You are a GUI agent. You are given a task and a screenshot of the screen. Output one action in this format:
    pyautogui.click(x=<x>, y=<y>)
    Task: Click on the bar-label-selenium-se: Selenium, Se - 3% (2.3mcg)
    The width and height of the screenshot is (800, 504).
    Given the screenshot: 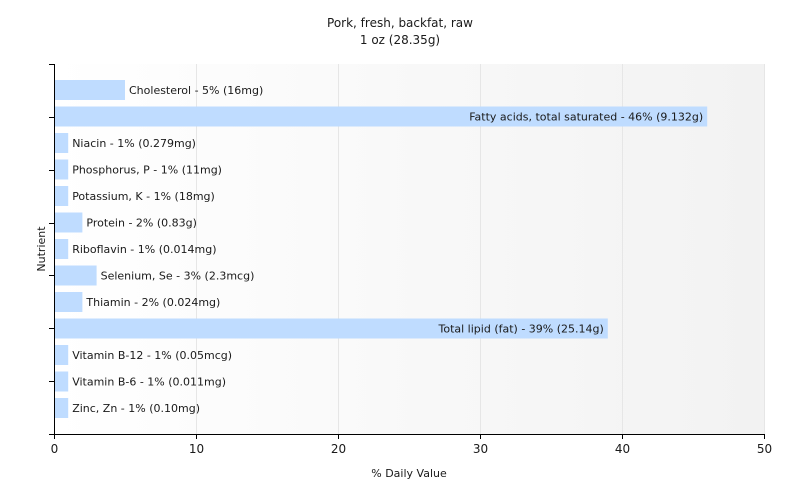 What is the action you would take?
    pyautogui.click(x=178, y=276)
    